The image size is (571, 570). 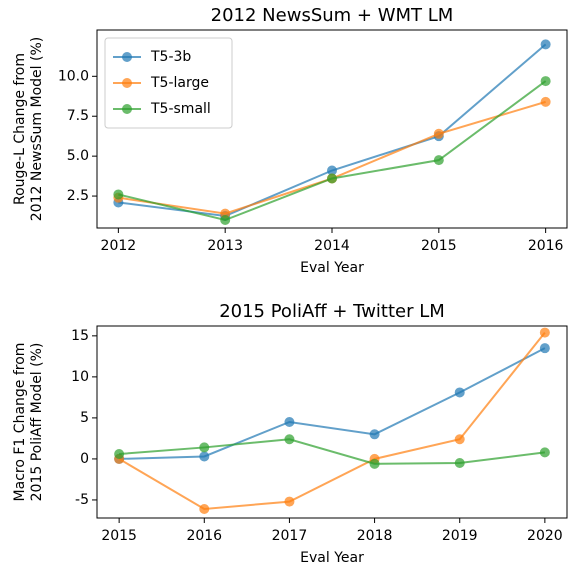 What do you see at coordinates (332, 311) in the screenshot?
I see `chart-title: 2015 PoliAff + Twitter LM` at bounding box center [332, 311].